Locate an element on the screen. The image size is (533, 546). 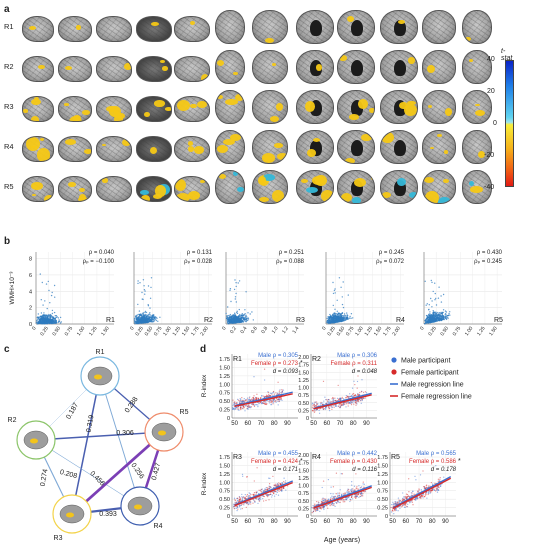
x-tick-label: 0.50 is located at coordinates (445, 332).